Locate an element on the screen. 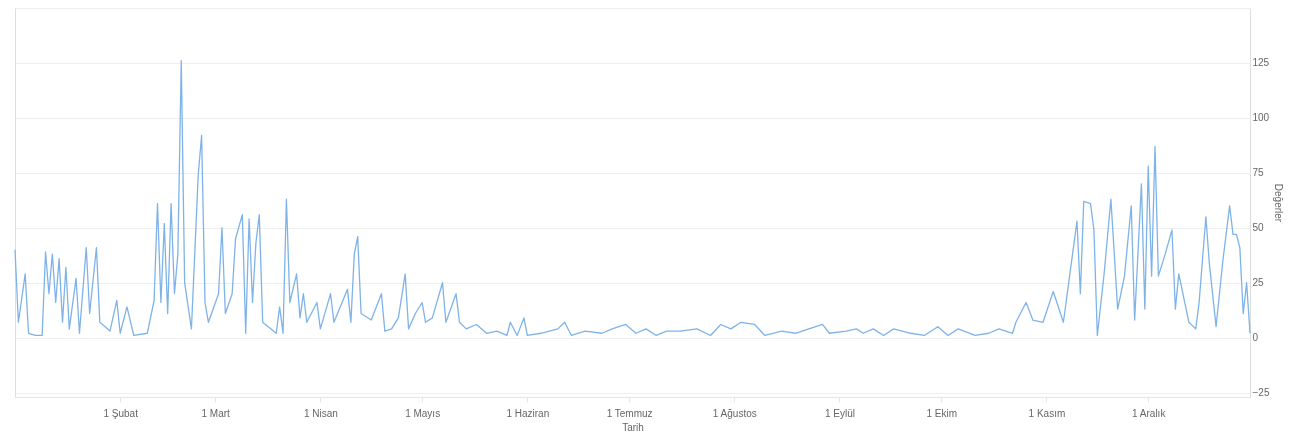  x-tick-label: 1 Haziran is located at coordinates (528, 413).